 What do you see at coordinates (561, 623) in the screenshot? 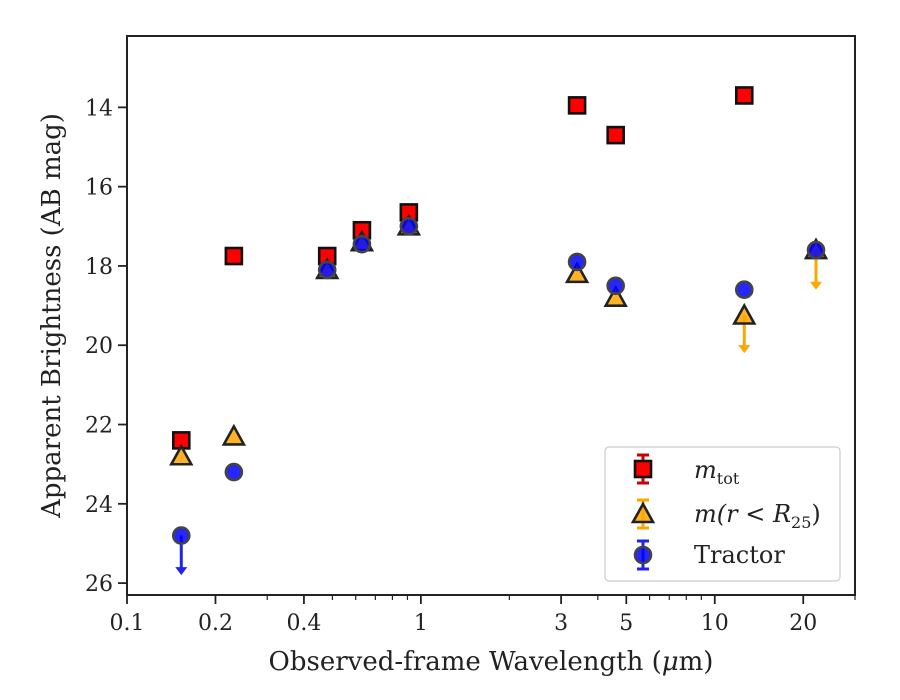
I see `x-tick-label: 3` at bounding box center [561, 623].